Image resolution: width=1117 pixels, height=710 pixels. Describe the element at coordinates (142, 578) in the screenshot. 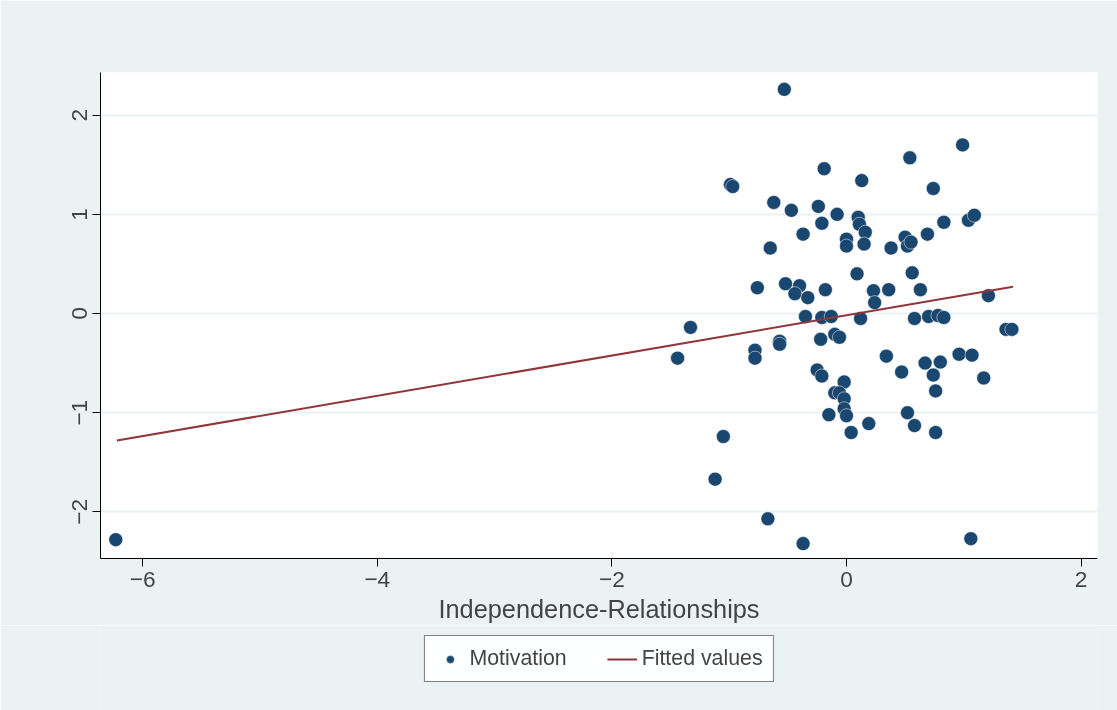

I see `x-tick-label: −6` at that location.